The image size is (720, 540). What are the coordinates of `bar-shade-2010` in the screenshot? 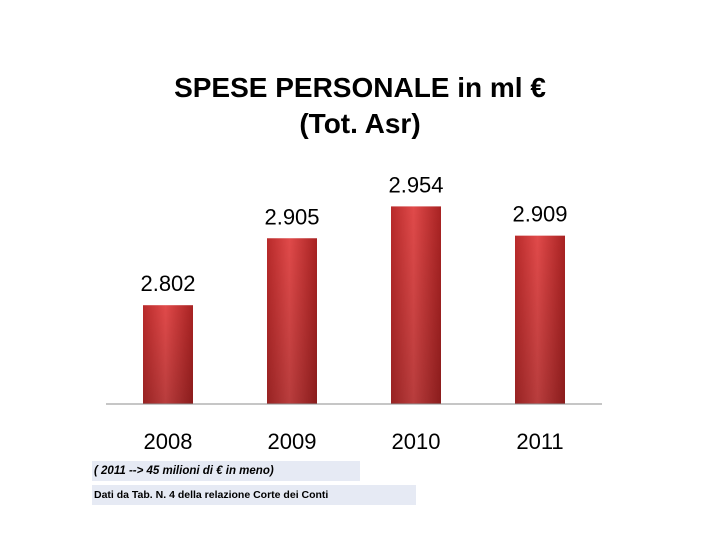 It's located at (416, 305).